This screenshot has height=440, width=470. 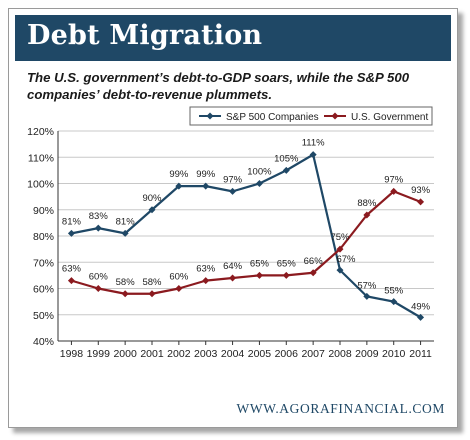 I want to click on x-tick-label: 2008, so click(x=340, y=354).